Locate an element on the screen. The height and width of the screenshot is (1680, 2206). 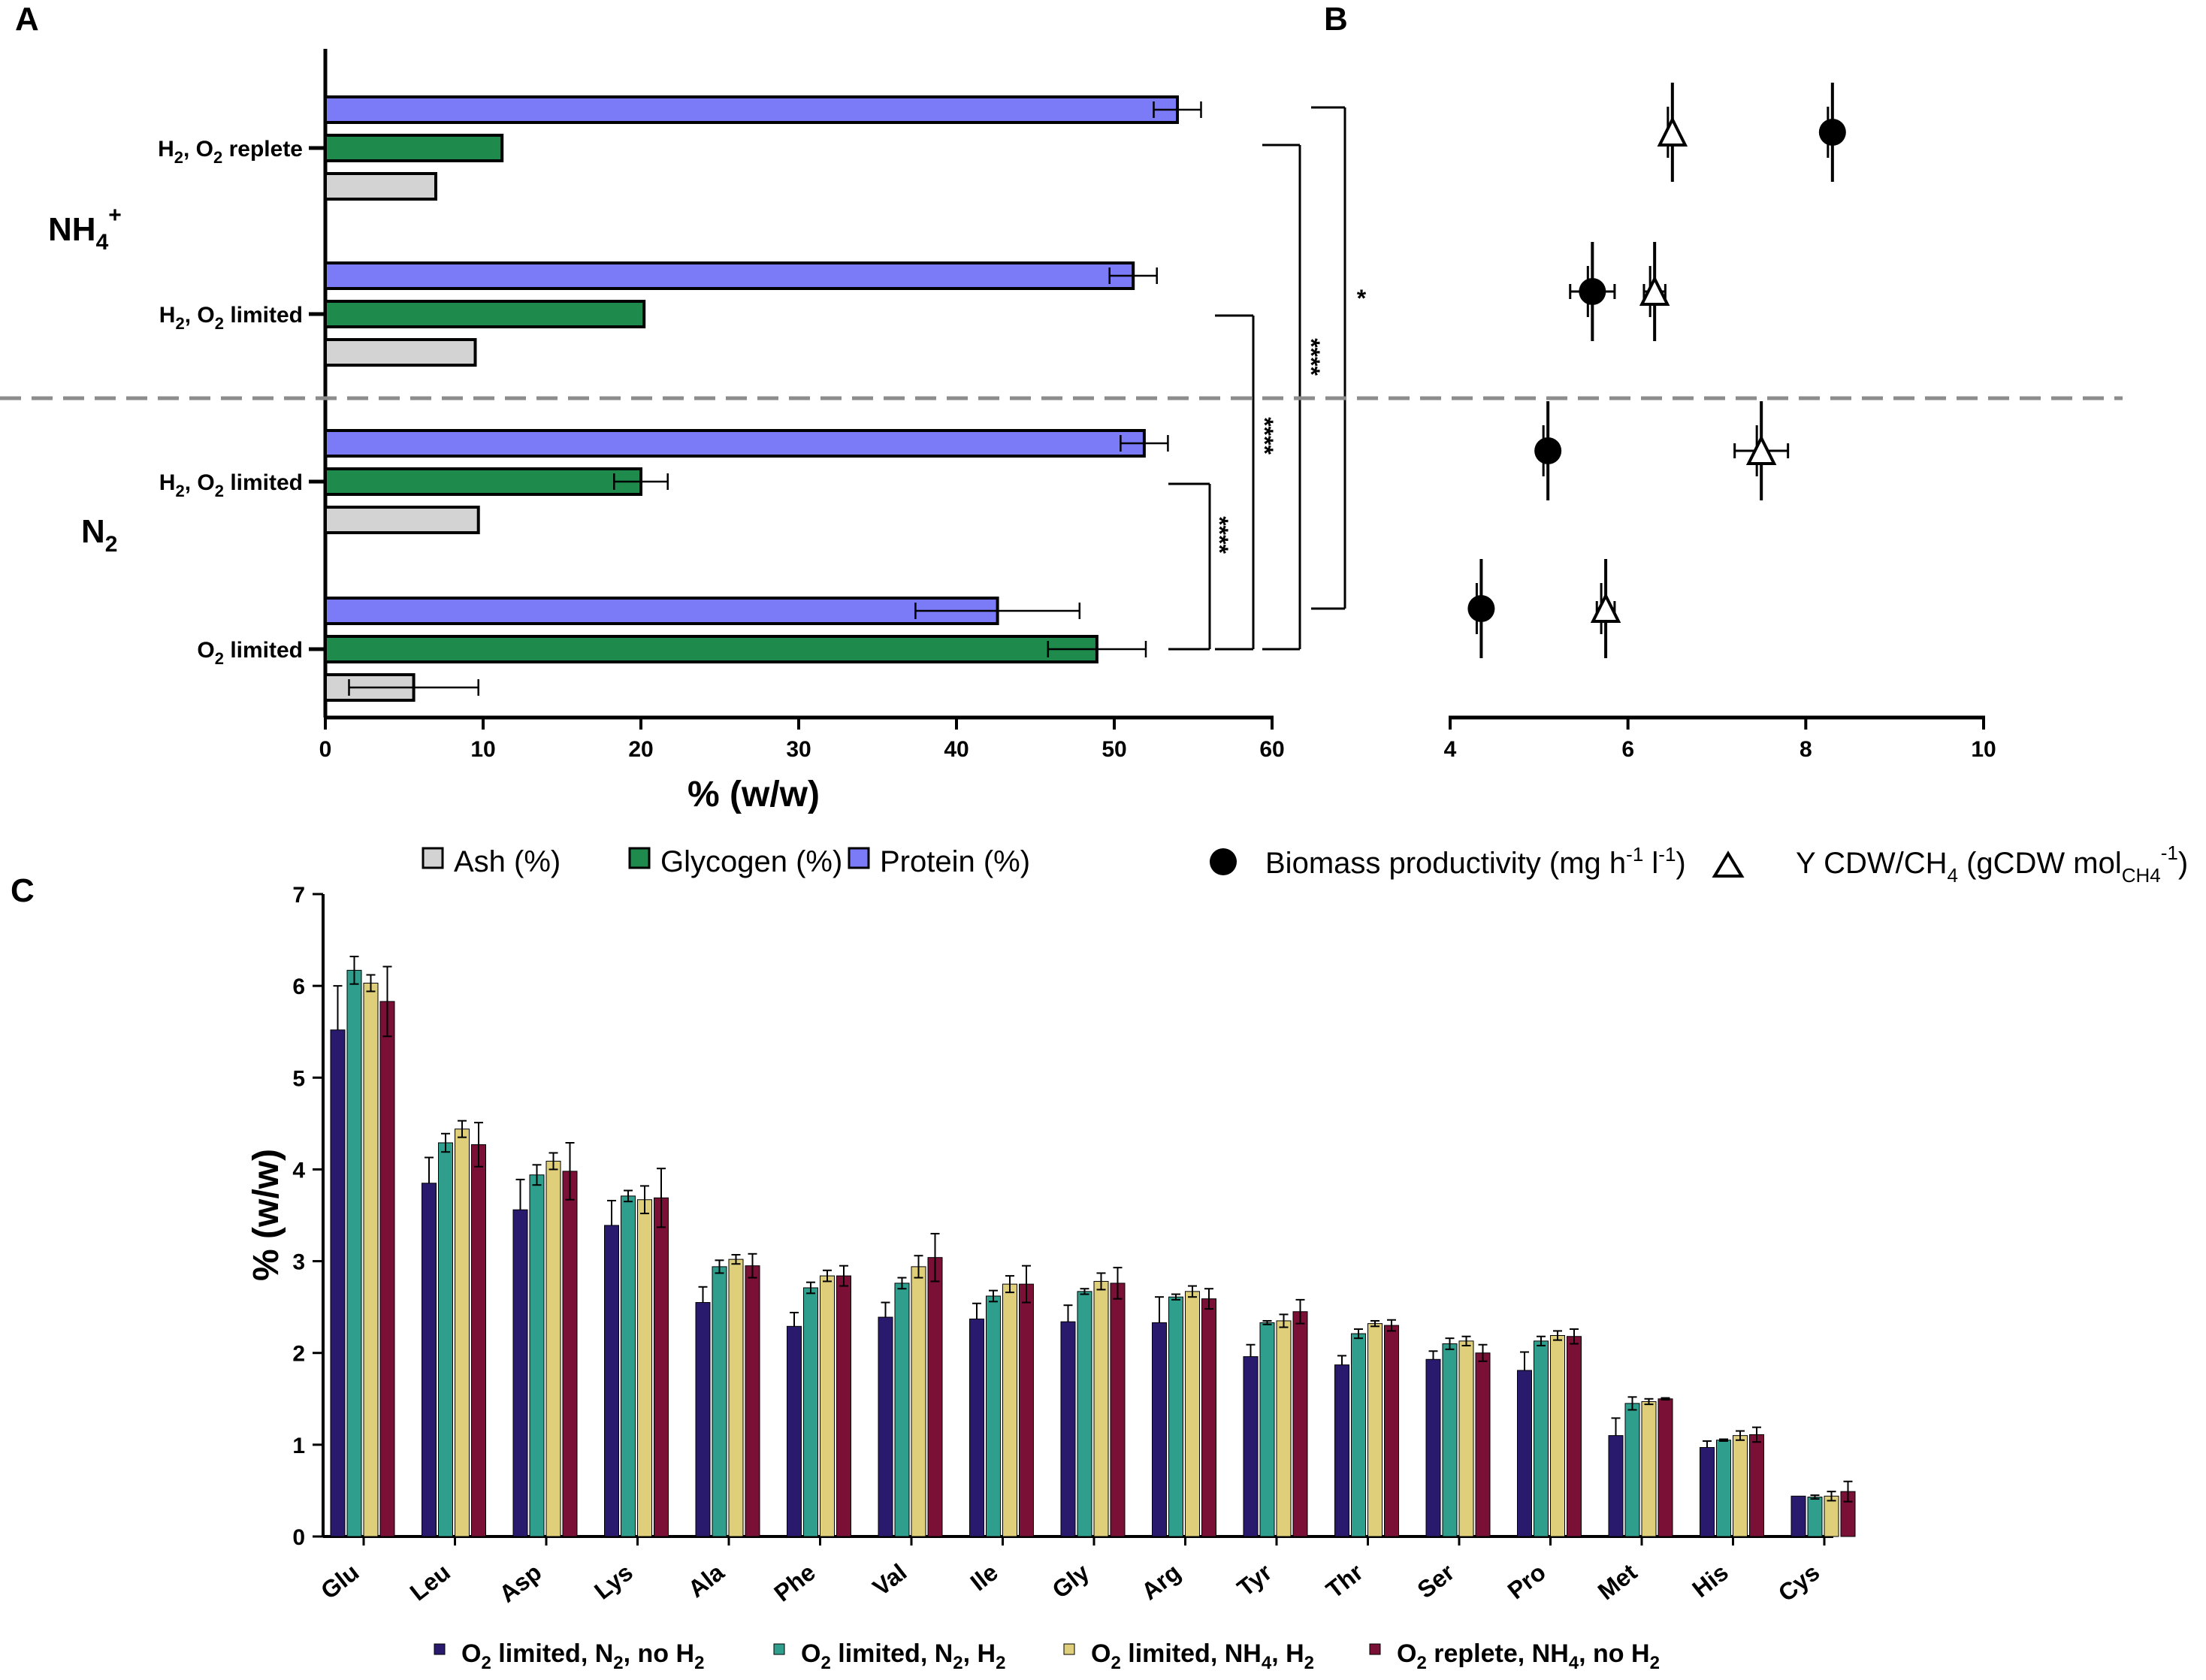
c-category-label: Ala is located at coordinates (706, 1580).